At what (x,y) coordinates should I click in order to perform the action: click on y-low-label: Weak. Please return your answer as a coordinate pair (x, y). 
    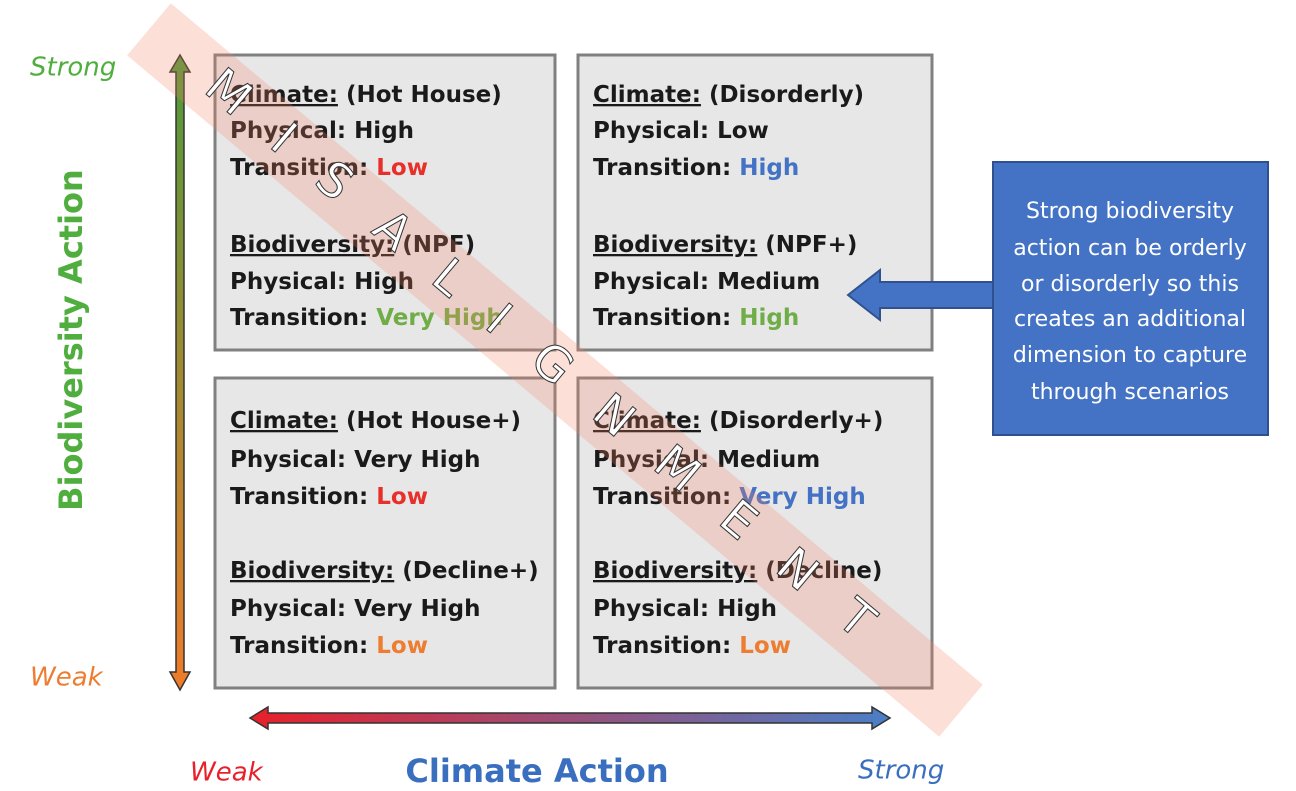
    Looking at the image, I should click on (67, 678).